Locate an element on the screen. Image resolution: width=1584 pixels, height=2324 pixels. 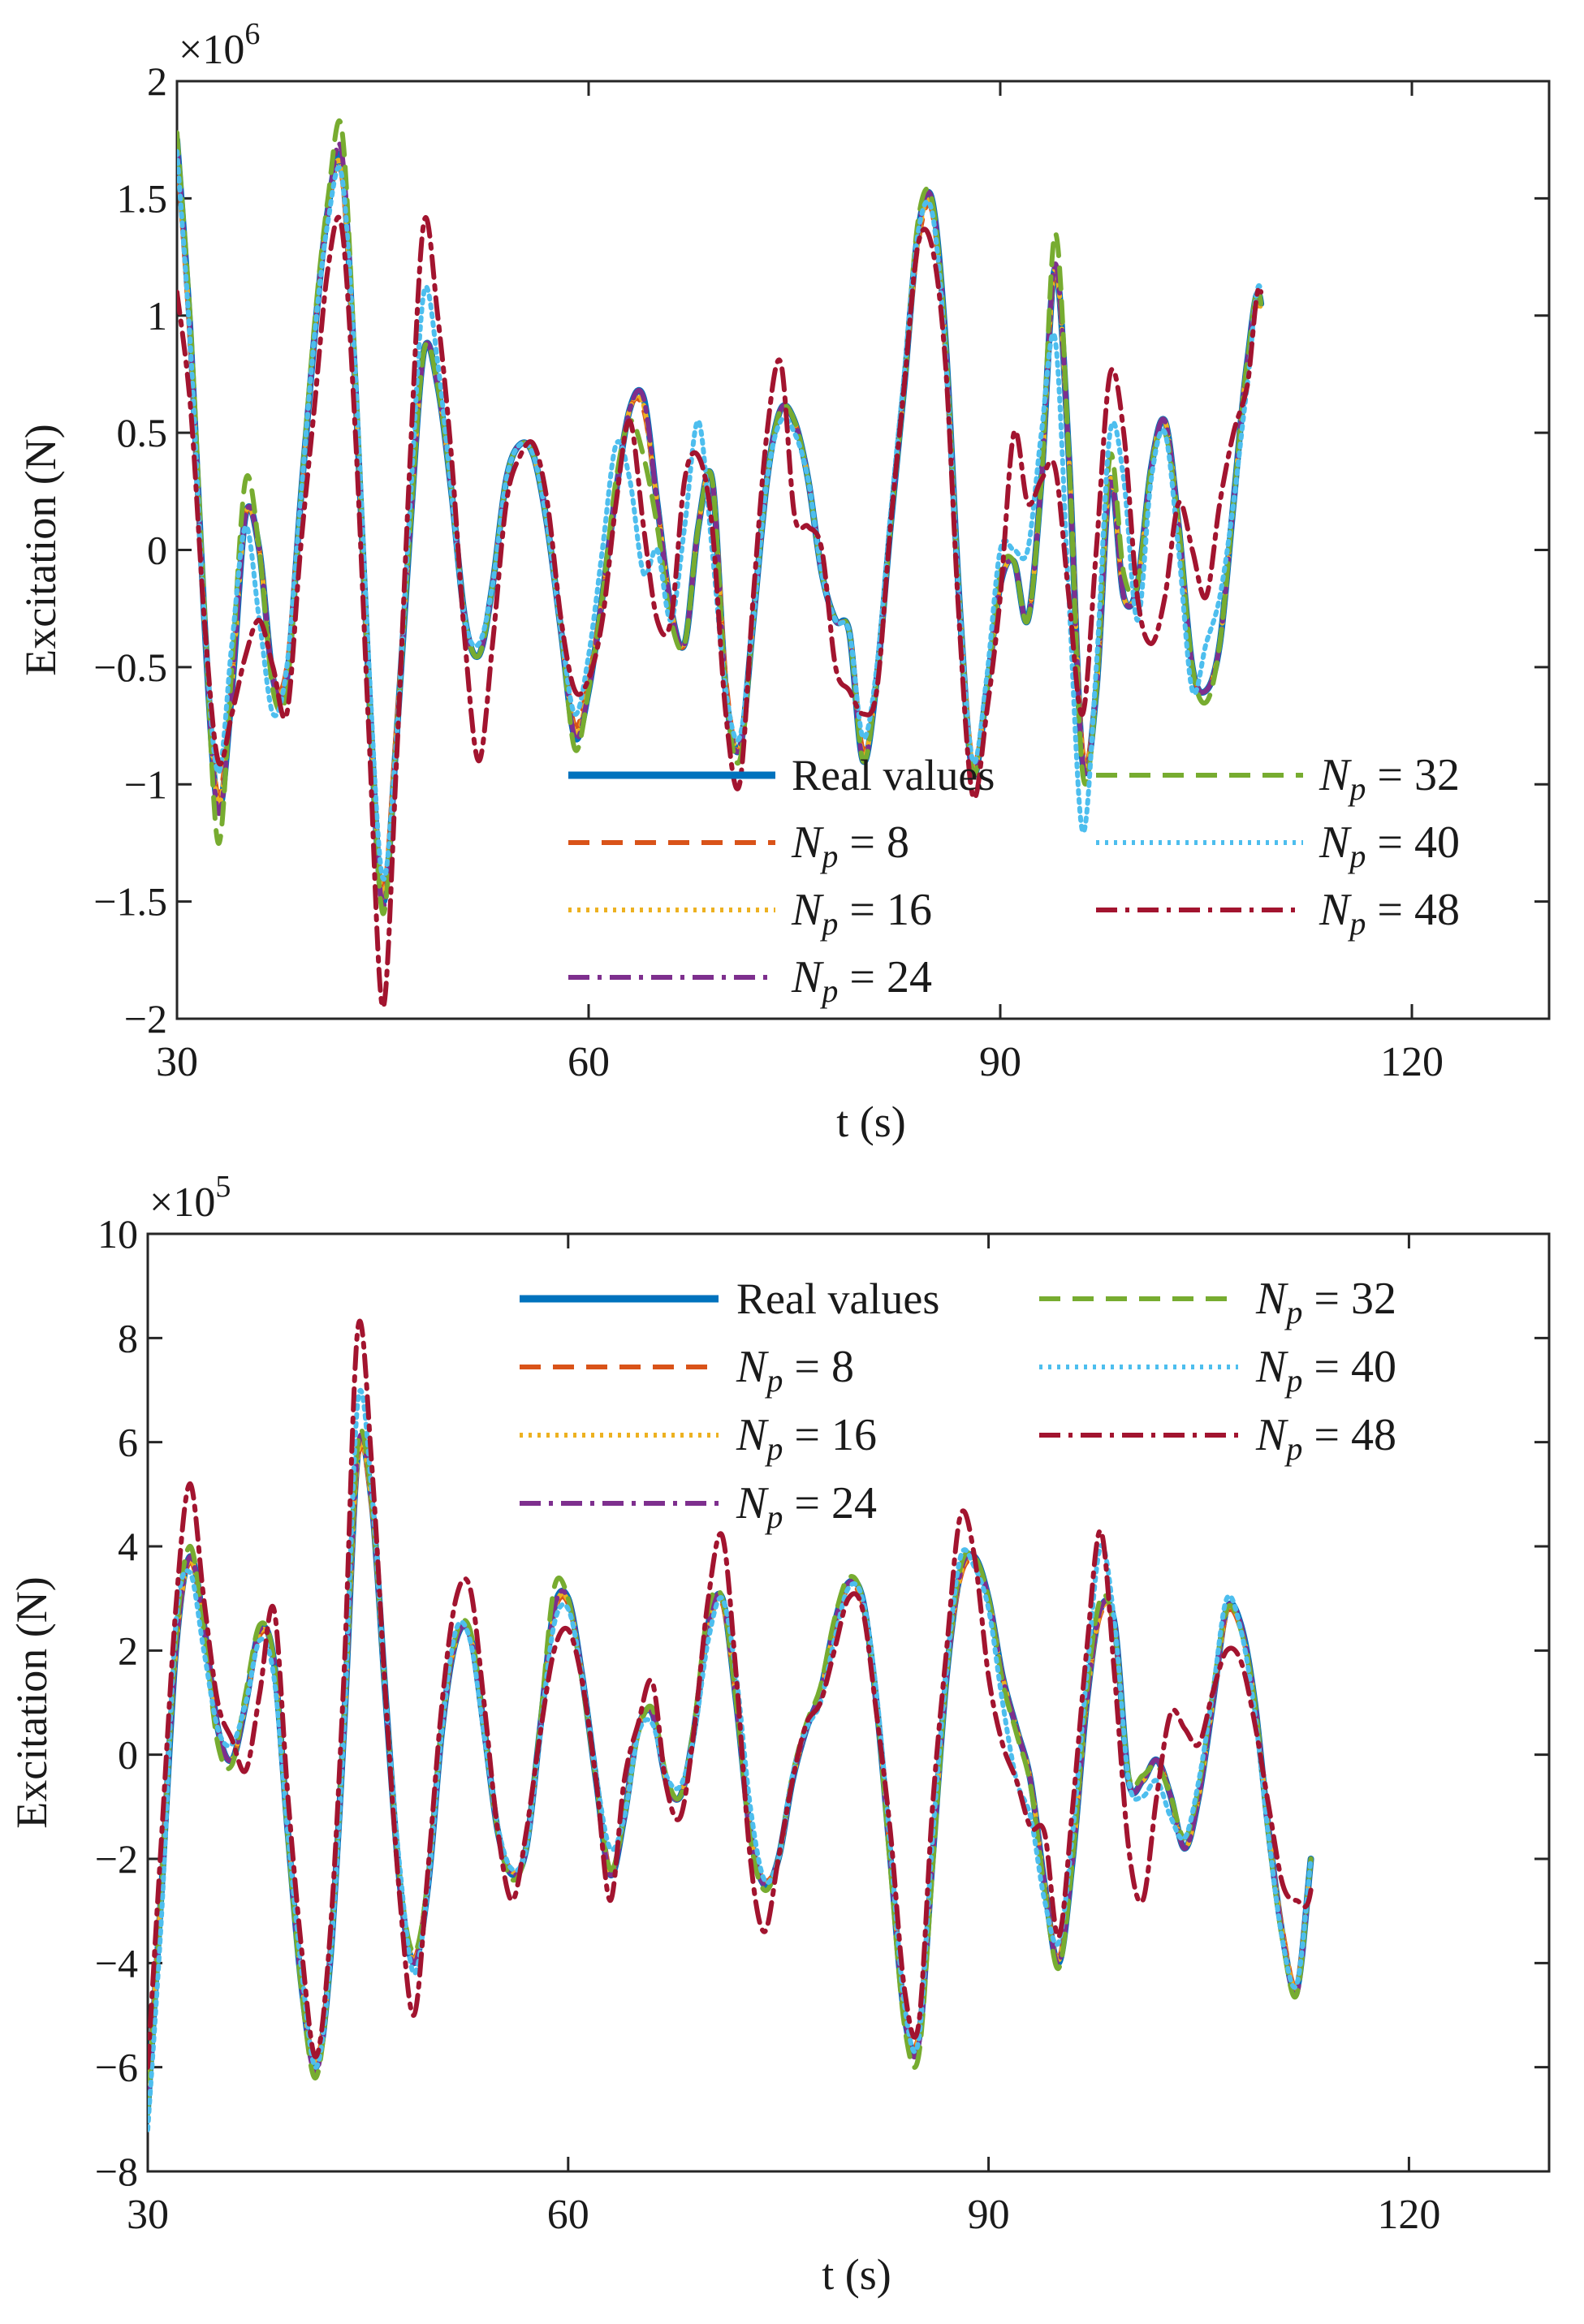
y-tick-label: 0 is located at coordinates (128, 1755).